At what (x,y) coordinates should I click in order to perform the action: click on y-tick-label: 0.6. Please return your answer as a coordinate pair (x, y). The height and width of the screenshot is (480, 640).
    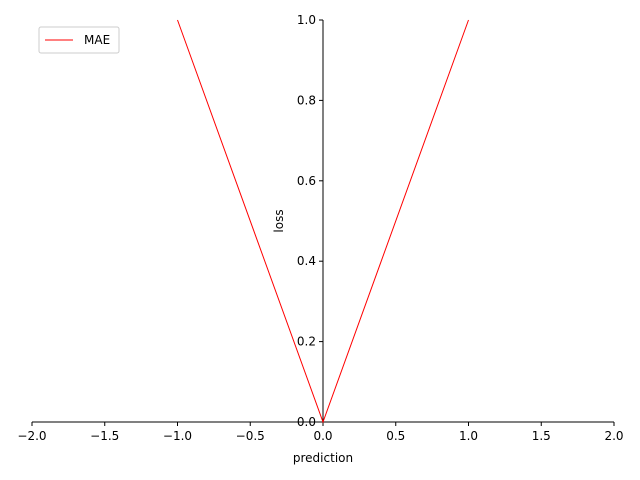
    Looking at the image, I should click on (306, 181).